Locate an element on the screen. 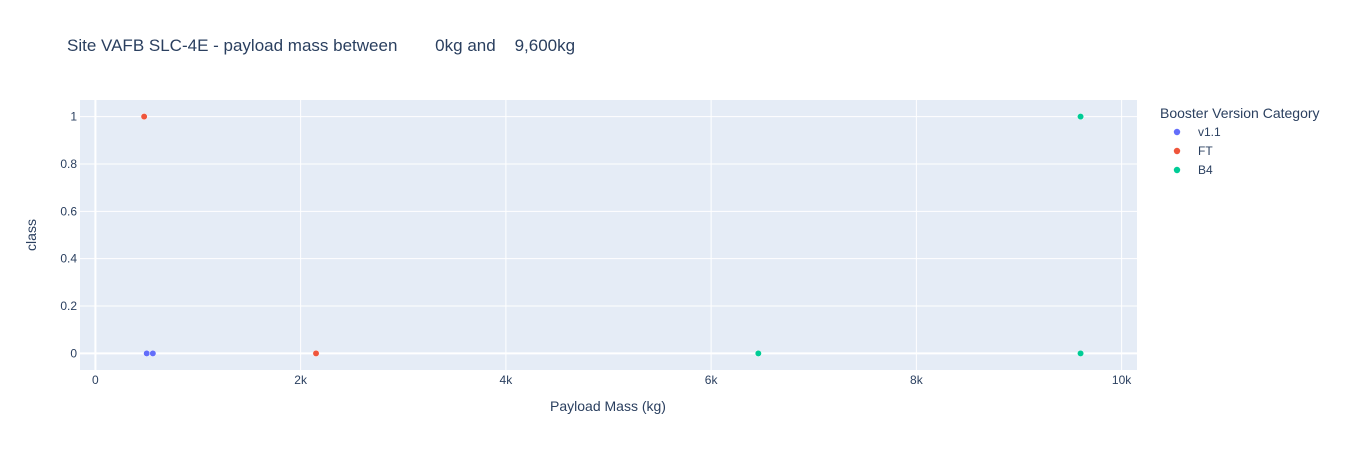 This screenshot has height=455, width=1353. legend-title: Booster Version Category is located at coordinates (1240, 113).